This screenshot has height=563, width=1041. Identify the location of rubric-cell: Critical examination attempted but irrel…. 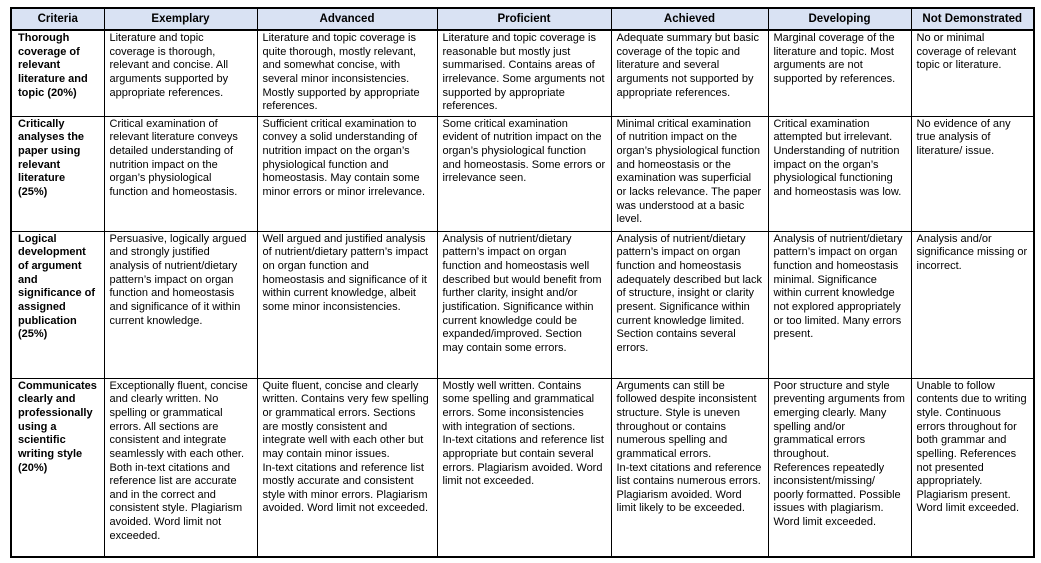
(839, 173).